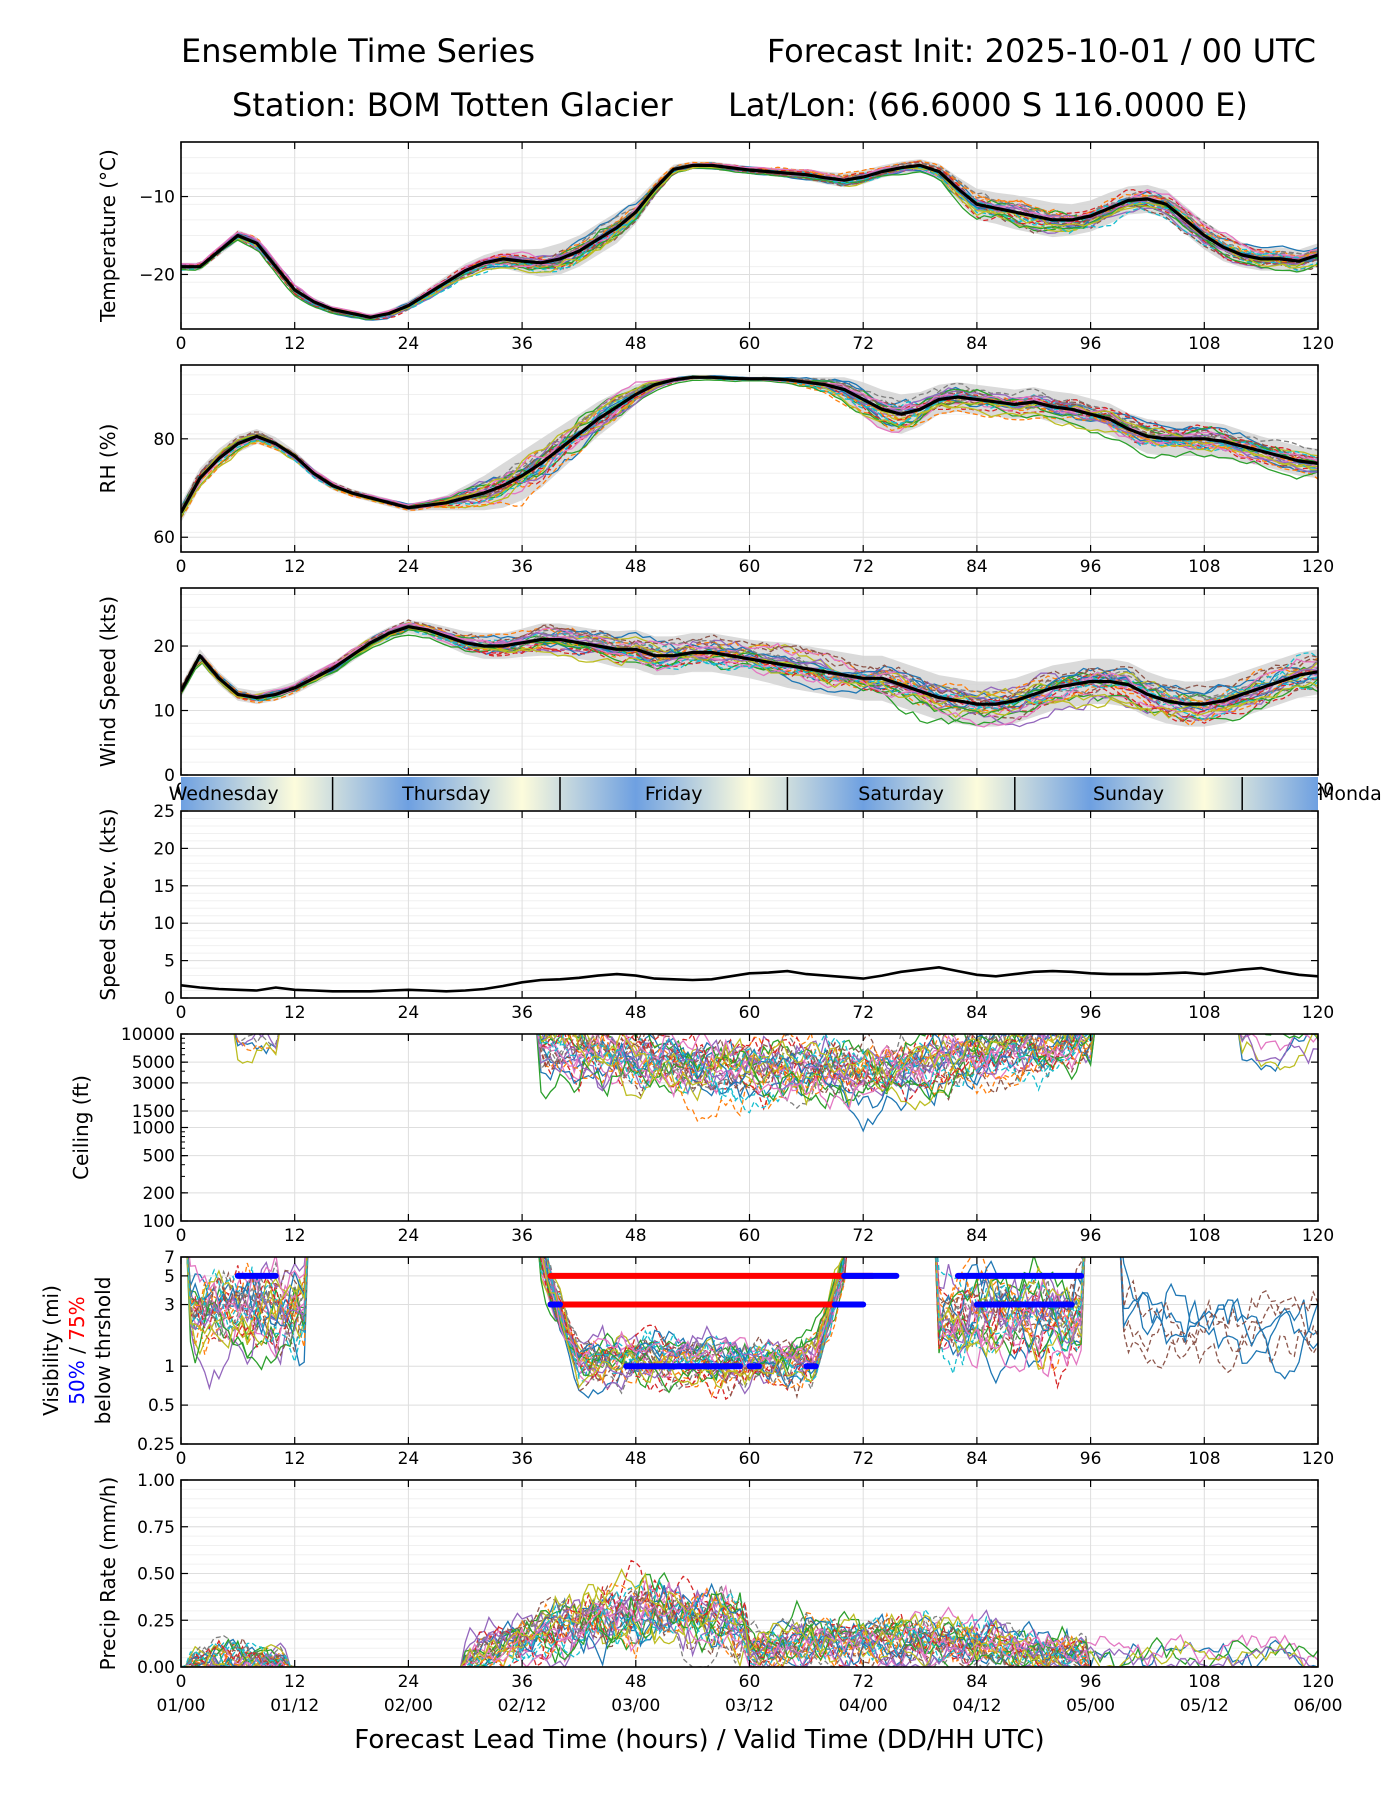  I want to click on visibility-xtick-label: 84, so click(977, 1459).